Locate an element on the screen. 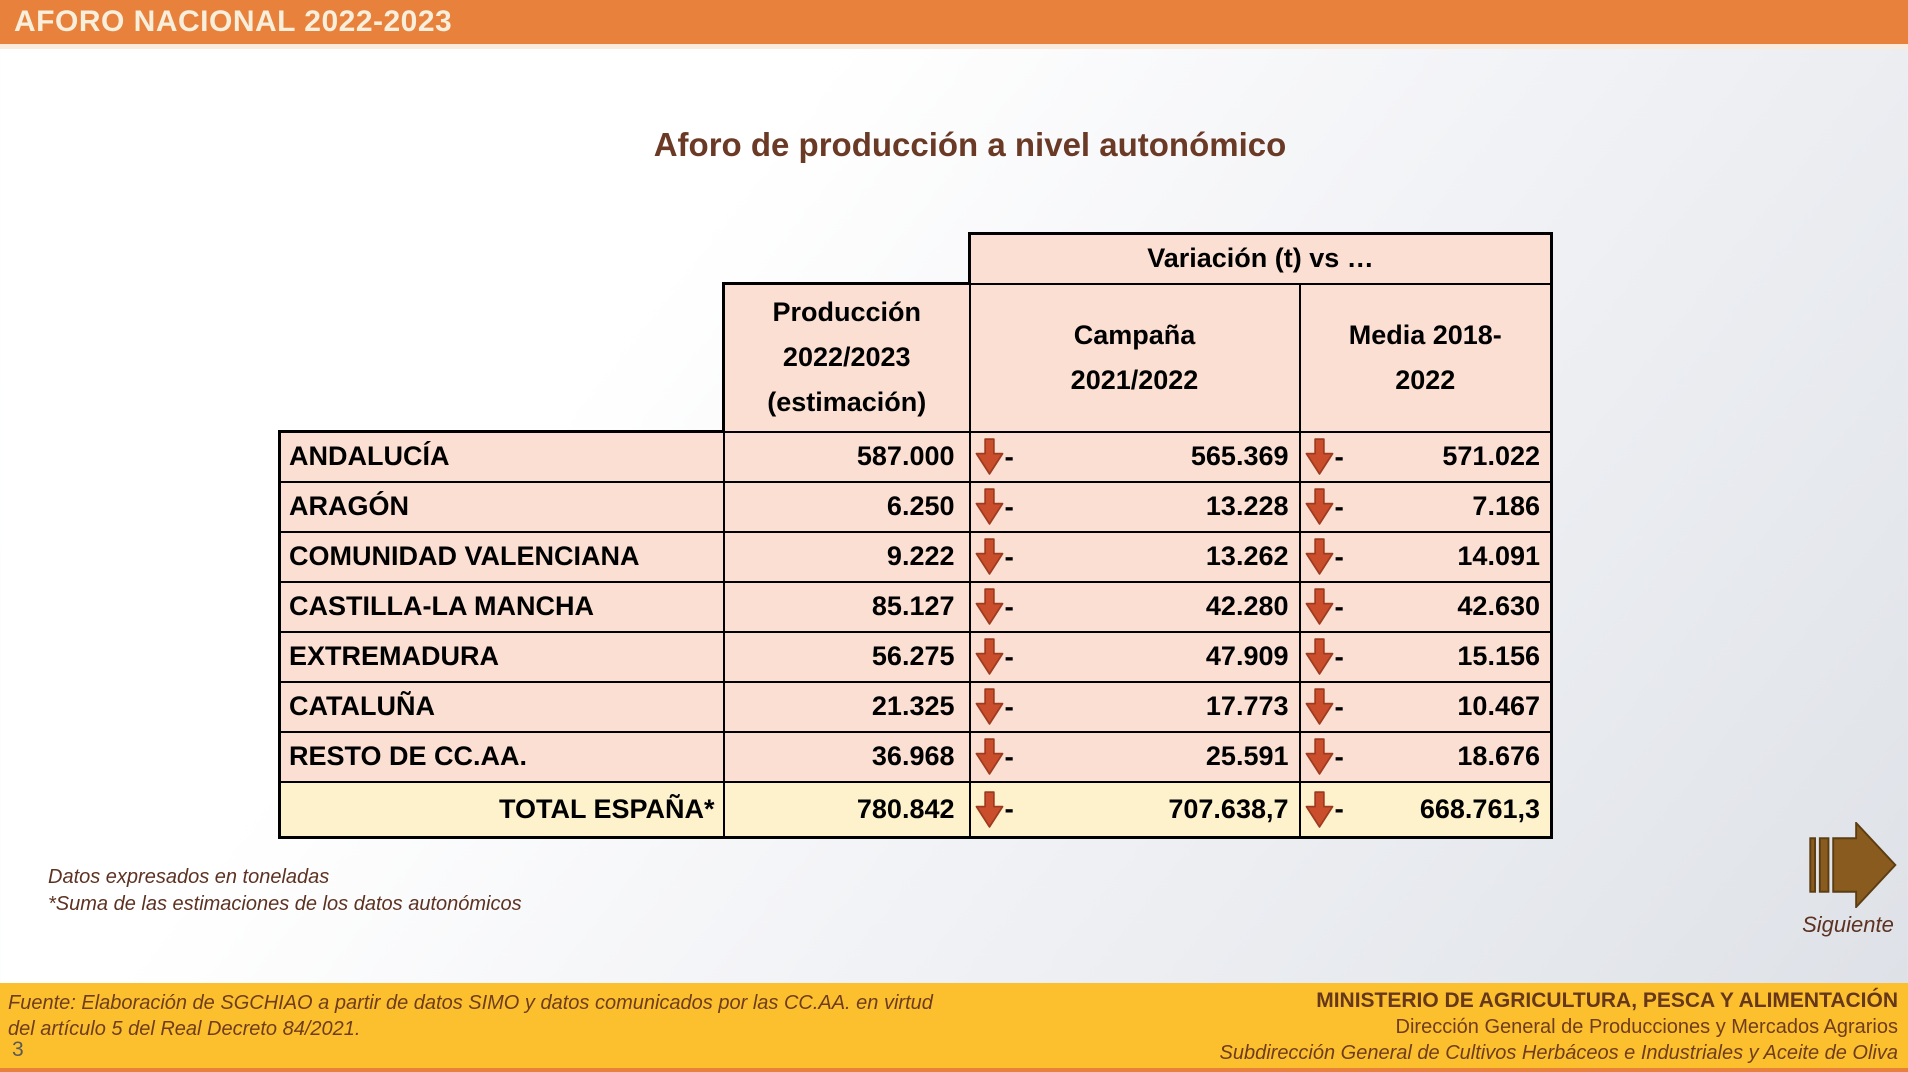  region-cell: EXTREMADURA is located at coordinates (501, 656).